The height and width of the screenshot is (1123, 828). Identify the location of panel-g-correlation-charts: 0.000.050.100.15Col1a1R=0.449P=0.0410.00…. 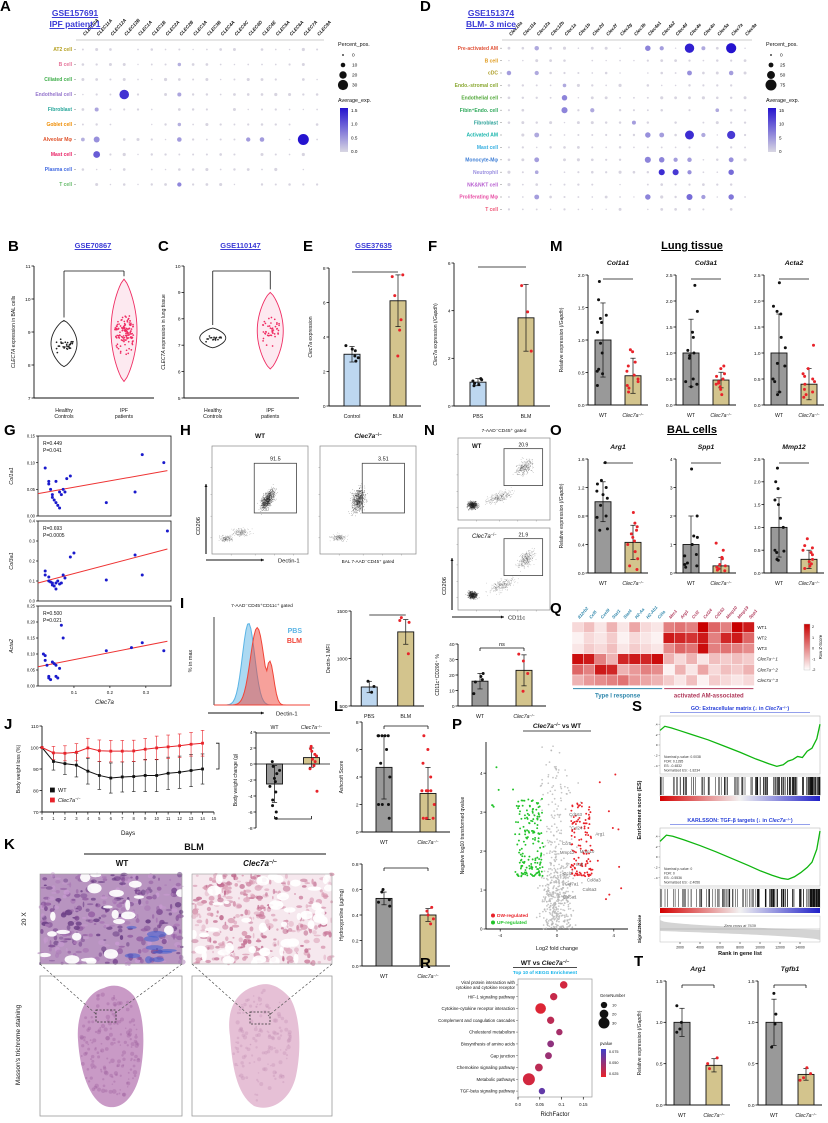
(90, 570).